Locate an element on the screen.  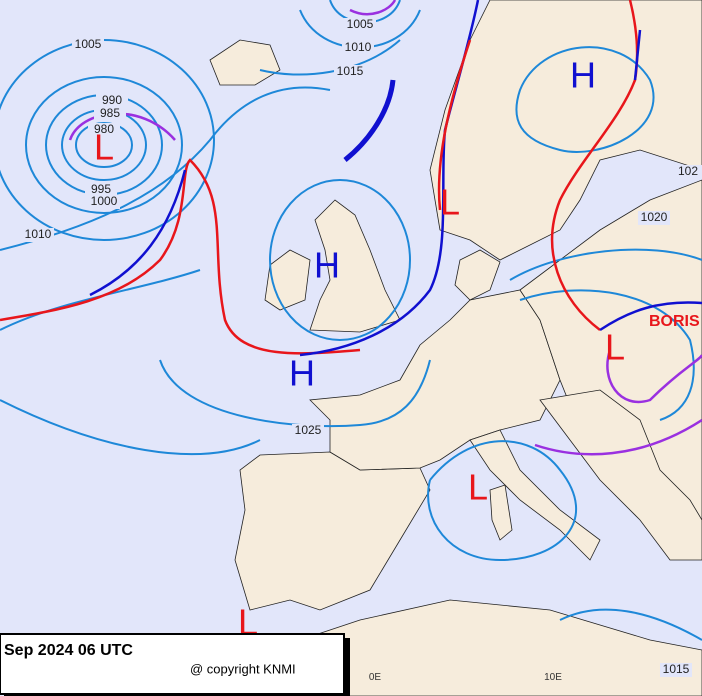
isobar-label: 985 is located at coordinates (110, 113).